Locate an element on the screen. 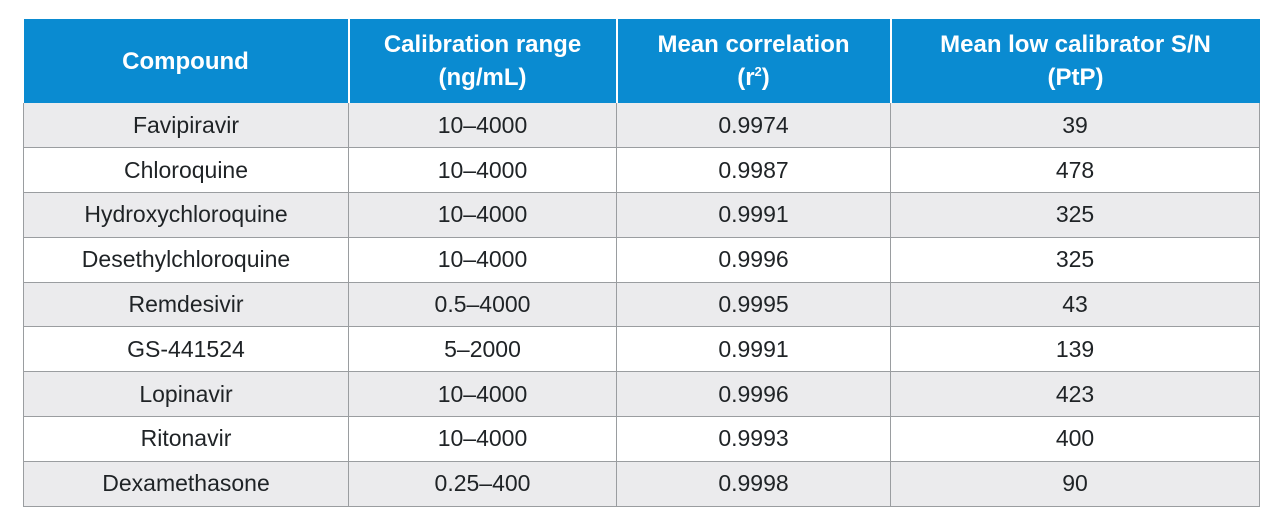 The height and width of the screenshot is (529, 1280). cell-signal-to-noise: 423 is located at coordinates (1075, 394).